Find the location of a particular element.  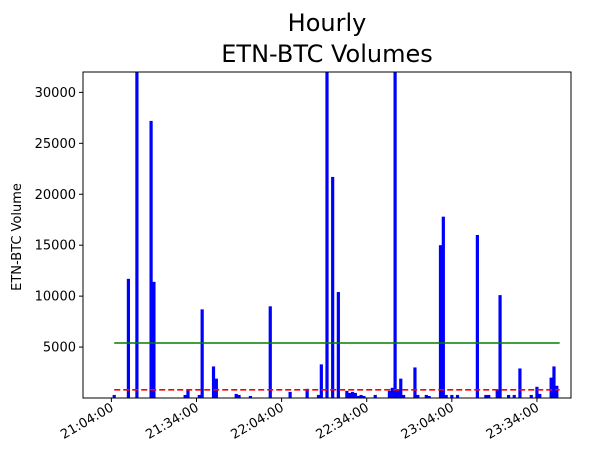

x-tick-label: 23:34:00 is located at coordinates (513, 421).